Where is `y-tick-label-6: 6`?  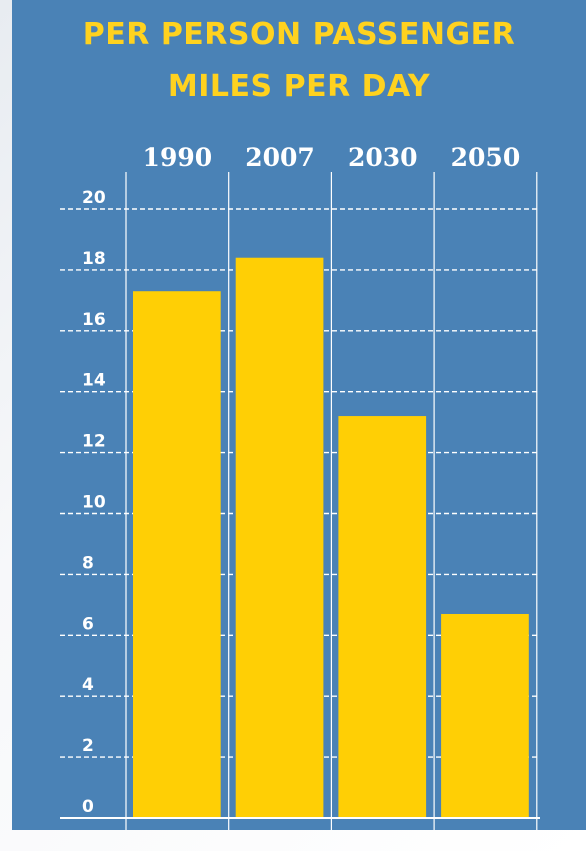 y-tick-label-6: 6 is located at coordinates (88, 624).